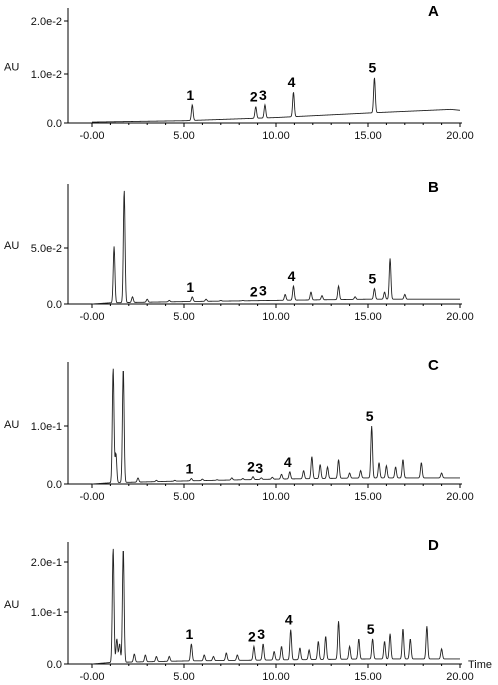 The image size is (498, 685). What do you see at coordinates (480, 665) in the screenshot?
I see `x-axis-label: Time` at bounding box center [480, 665].